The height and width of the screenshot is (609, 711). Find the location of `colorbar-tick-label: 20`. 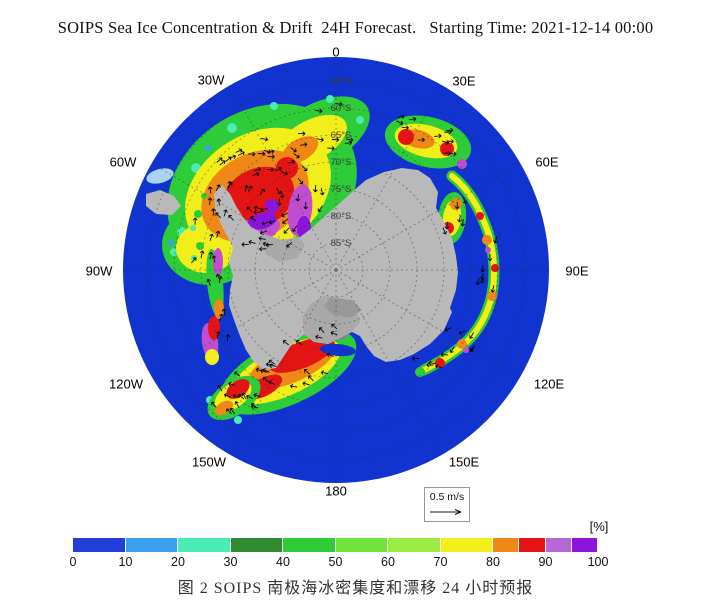

colorbar-tick-label: 20 is located at coordinates (178, 562).